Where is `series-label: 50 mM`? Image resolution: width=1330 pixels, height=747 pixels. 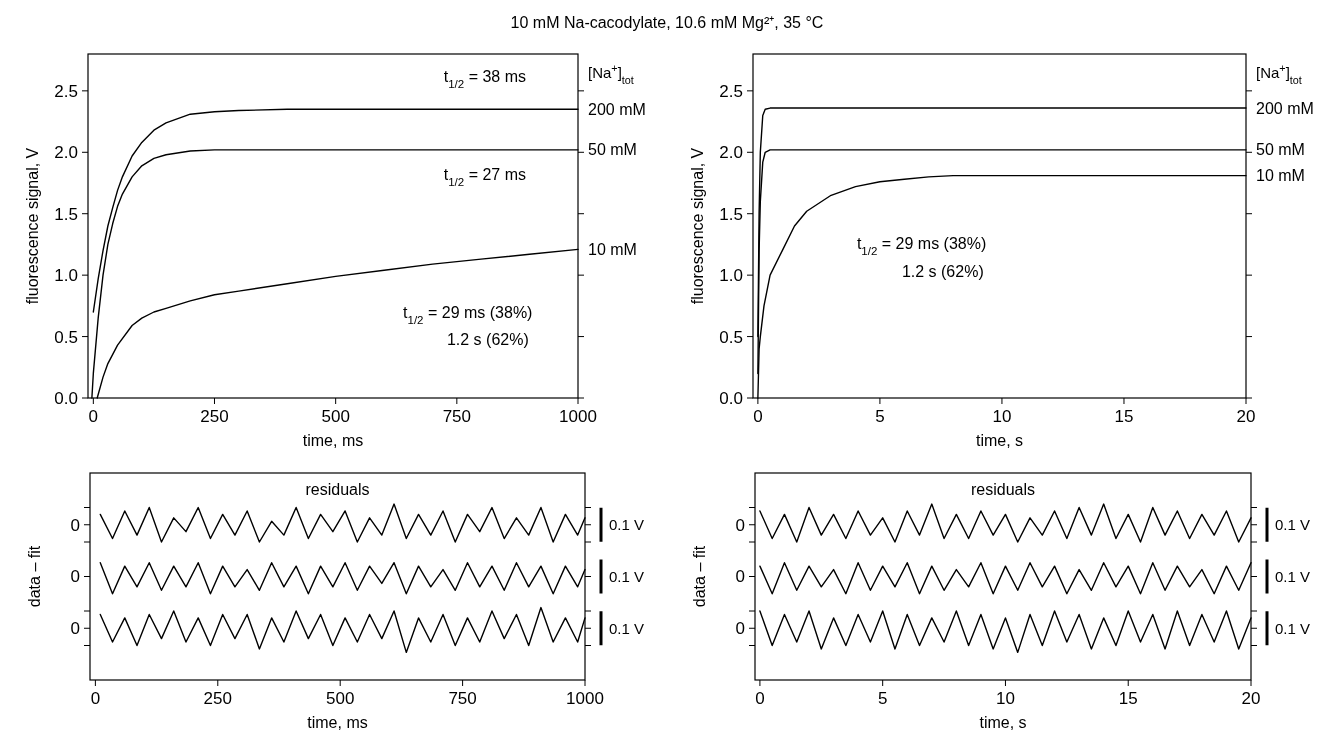
series-label: 50 mM is located at coordinates (1280, 150).